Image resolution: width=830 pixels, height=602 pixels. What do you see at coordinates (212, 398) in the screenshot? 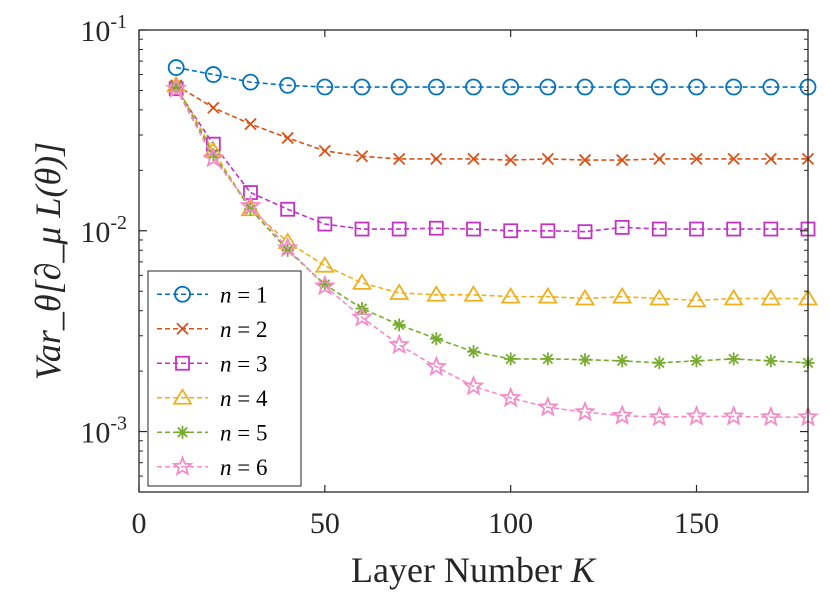
I see `legend-entry-4: n = 4` at bounding box center [212, 398].